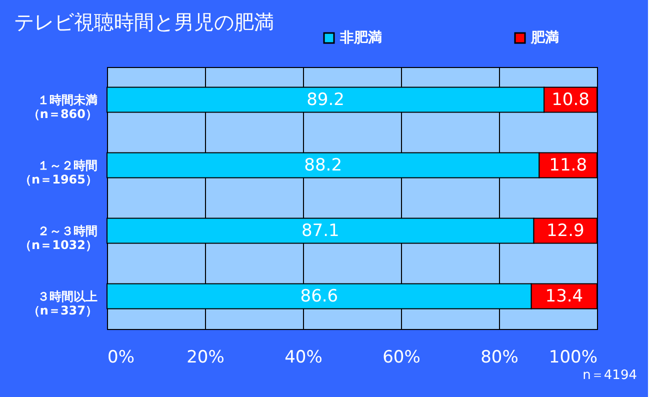 This screenshot has width=649, height=397. Describe the element at coordinates (401, 358) in the screenshot. I see `x-tick-label: 60%` at that location.